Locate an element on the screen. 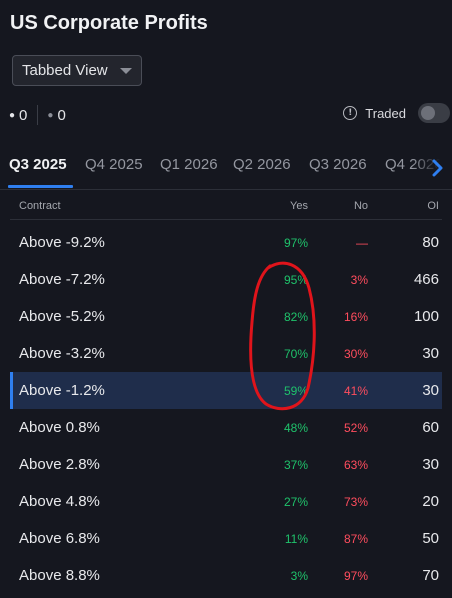  header-oi: OI is located at coordinates (433, 206).